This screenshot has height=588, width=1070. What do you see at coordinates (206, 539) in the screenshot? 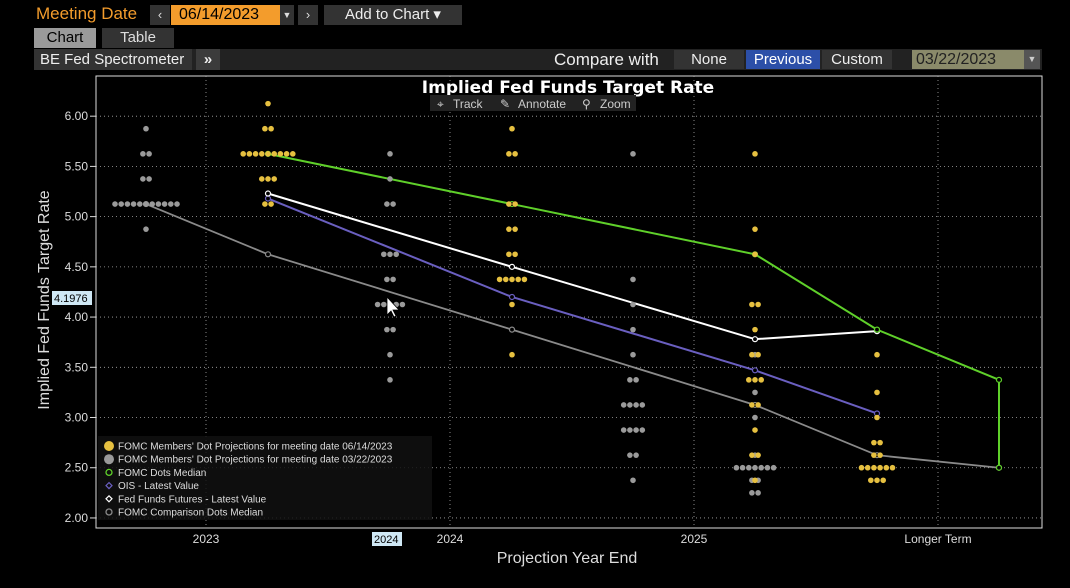
I see `x-tick-label: 2023` at bounding box center [206, 539].